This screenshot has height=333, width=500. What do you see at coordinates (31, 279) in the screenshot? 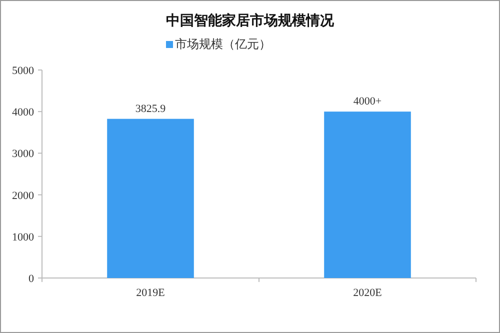
I see `y-tick-label: 0` at bounding box center [31, 279].